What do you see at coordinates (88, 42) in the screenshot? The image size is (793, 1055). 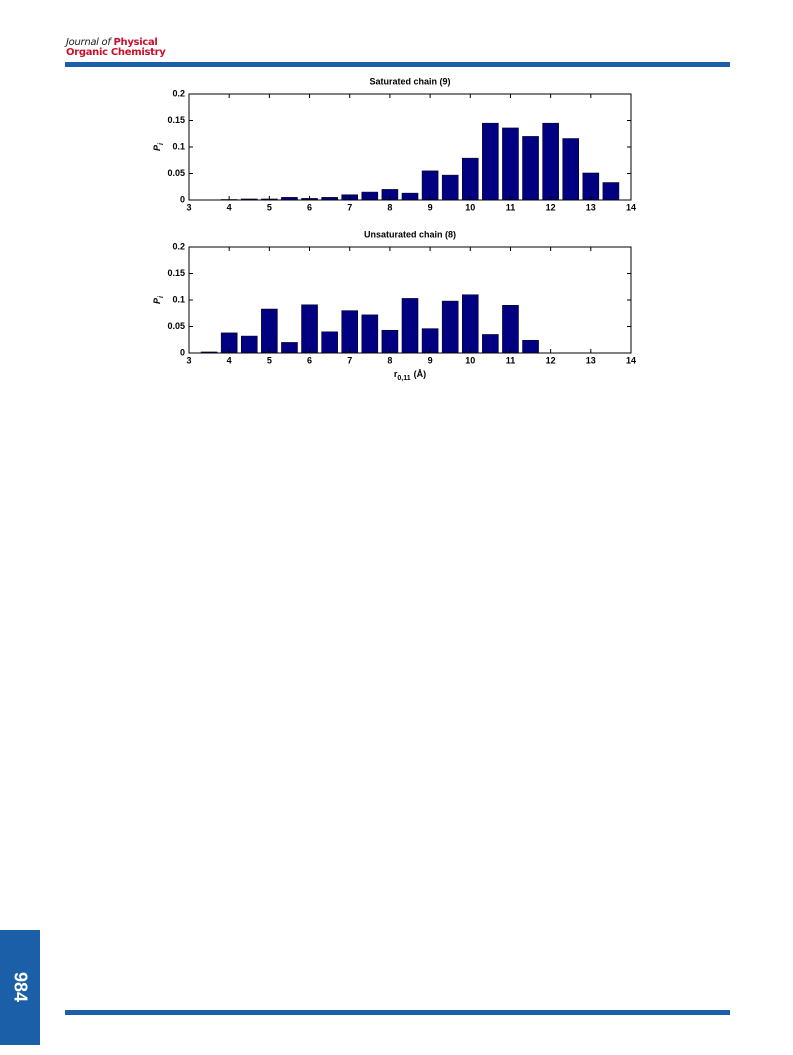 I see `journal-prefix: Journal of` at bounding box center [88, 42].